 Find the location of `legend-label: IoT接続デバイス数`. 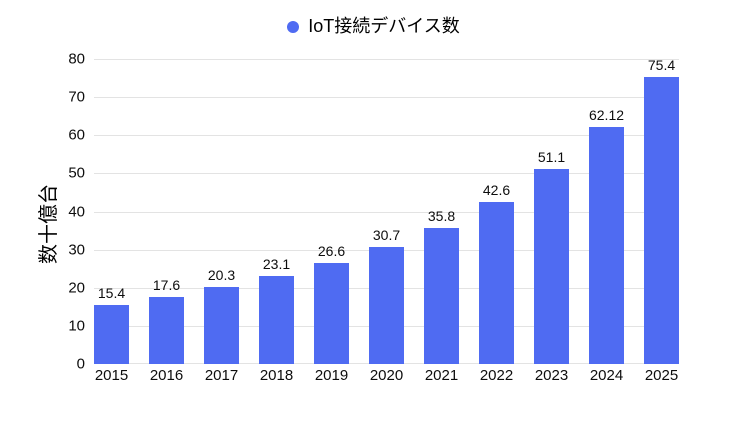

legend-label: IoT接続デバイス数 is located at coordinates (384, 26).